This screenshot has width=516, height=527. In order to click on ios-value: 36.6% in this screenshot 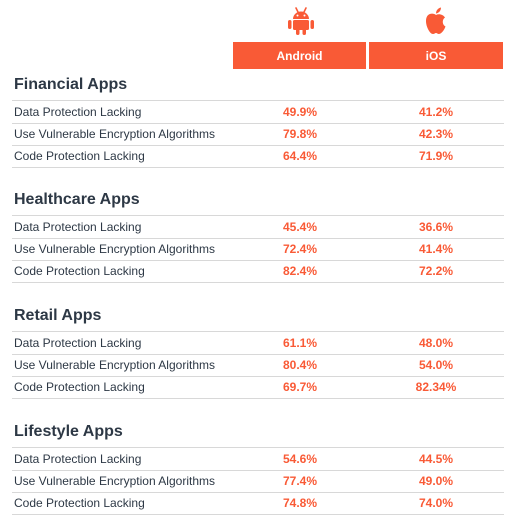, I will do `click(436, 227)`.